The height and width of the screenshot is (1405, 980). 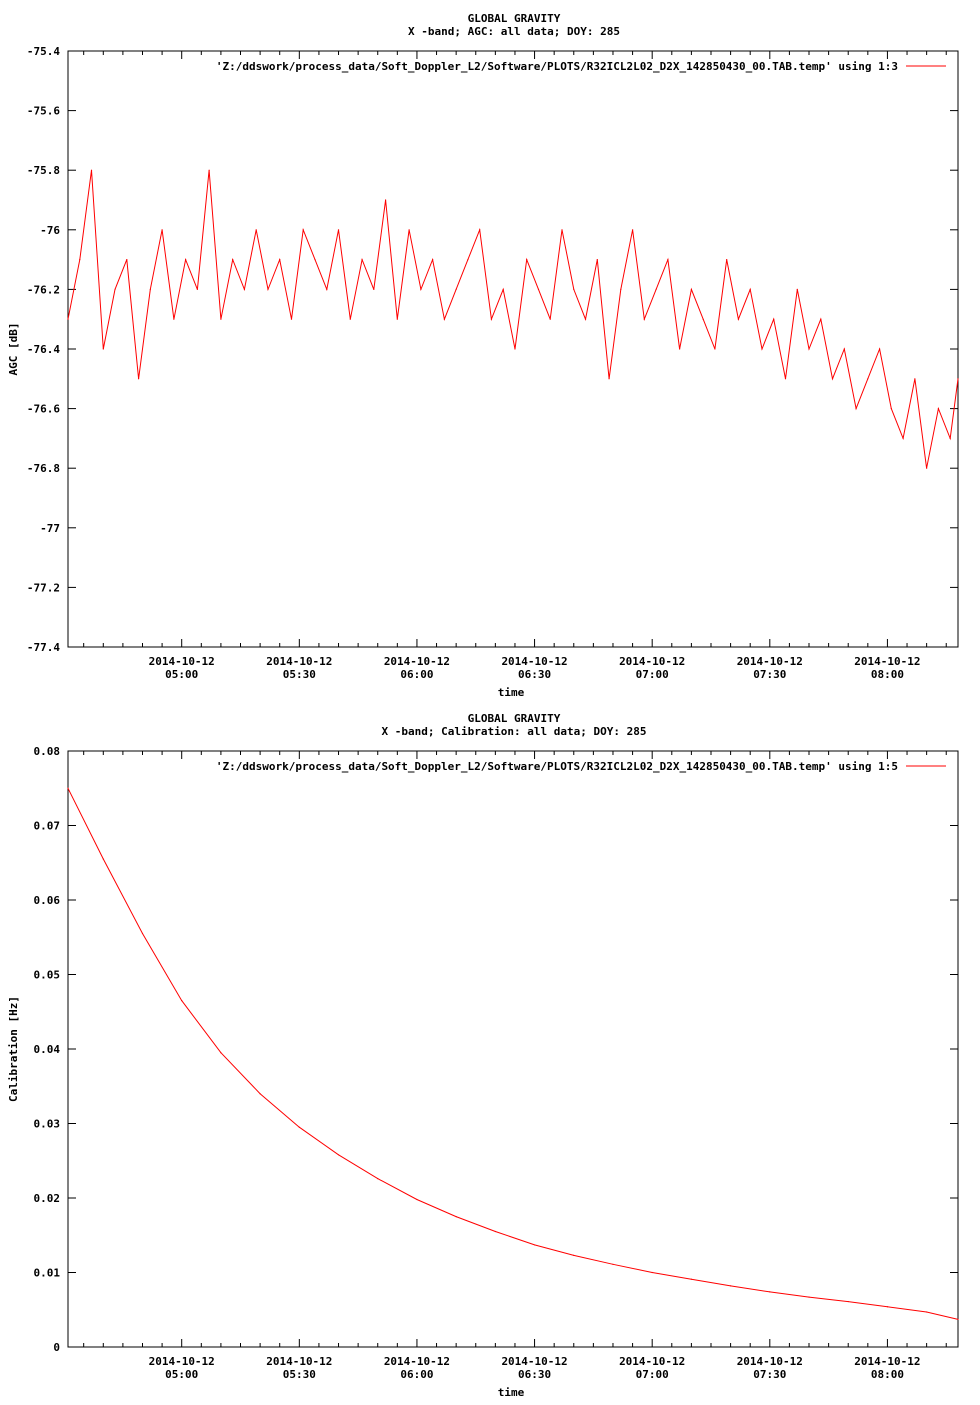 I want to click on x-tick-time-label: 05:00, so click(x=181, y=674).